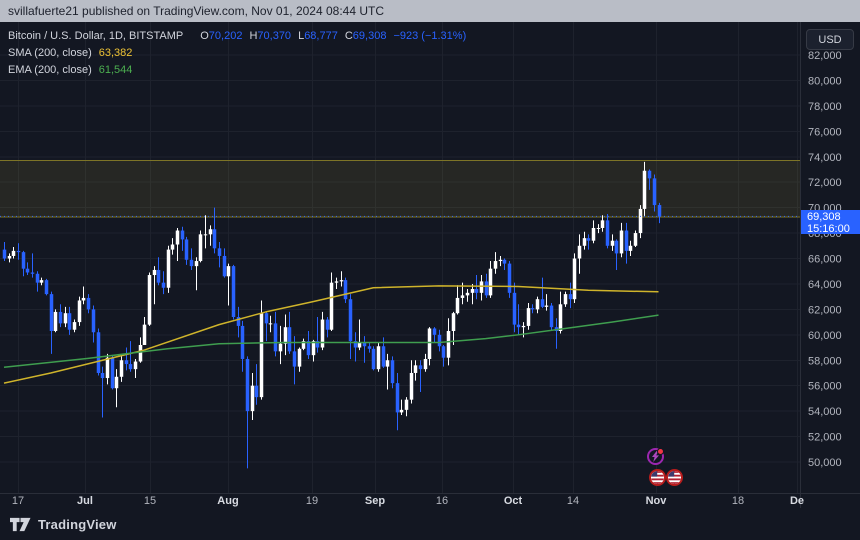 This screenshot has height=540, width=860. Describe the element at coordinates (825, 412) in the screenshot. I see `price-tick-label: 54,000` at that location.